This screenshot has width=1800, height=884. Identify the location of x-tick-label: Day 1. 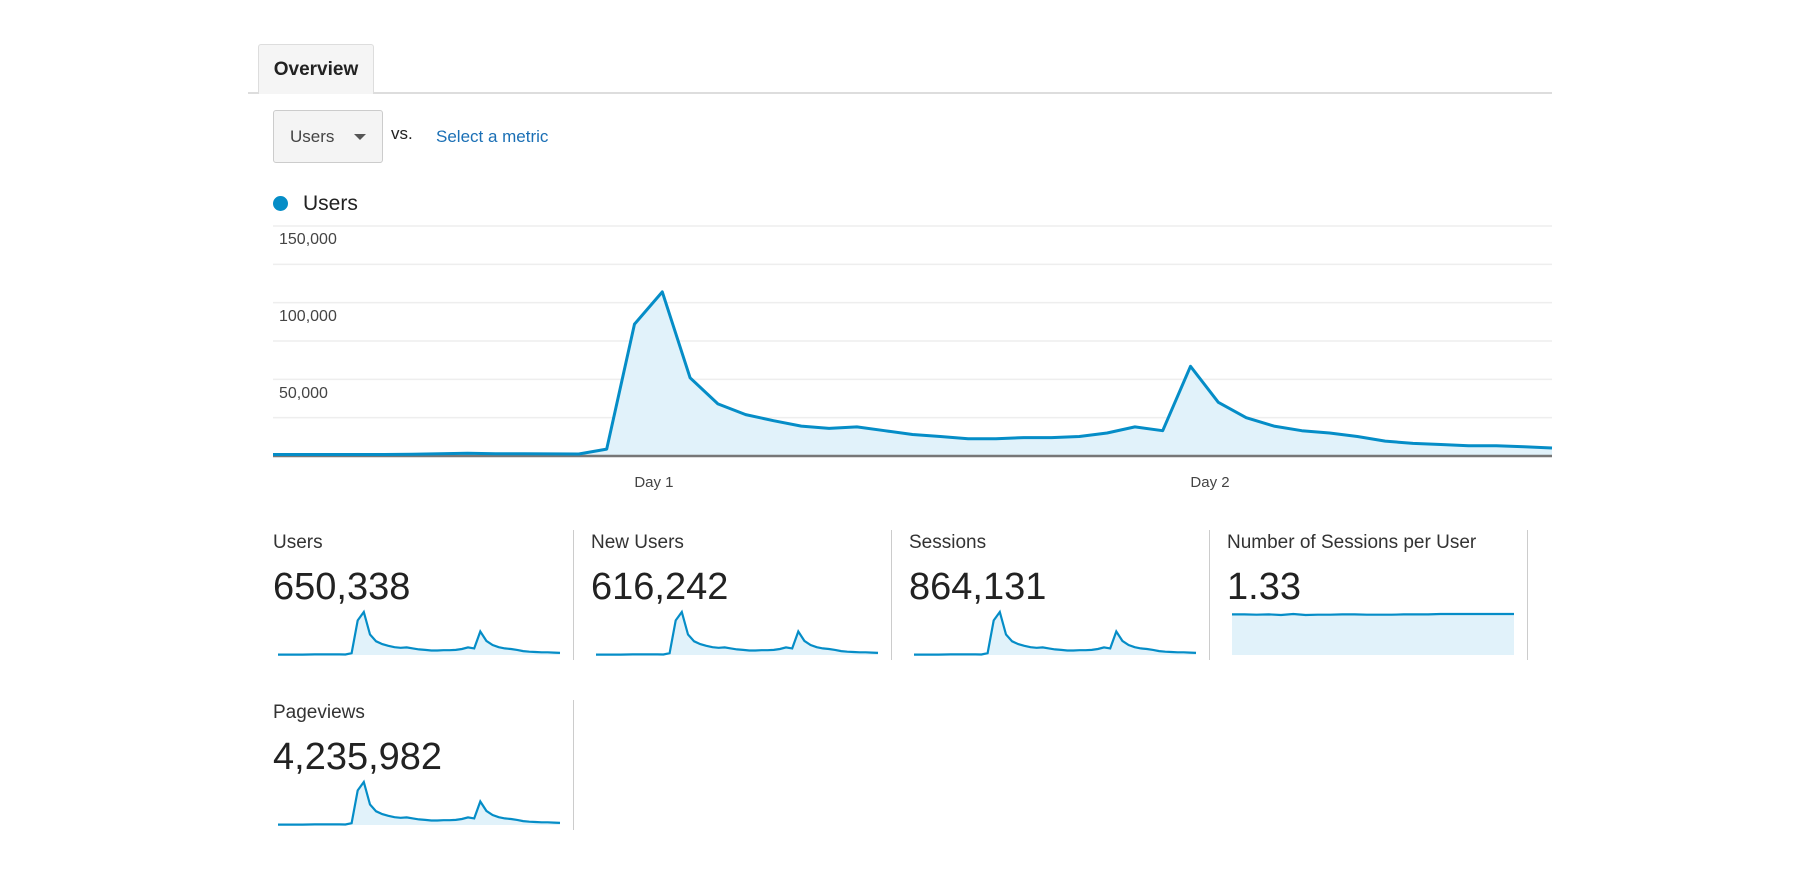
(654, 482).